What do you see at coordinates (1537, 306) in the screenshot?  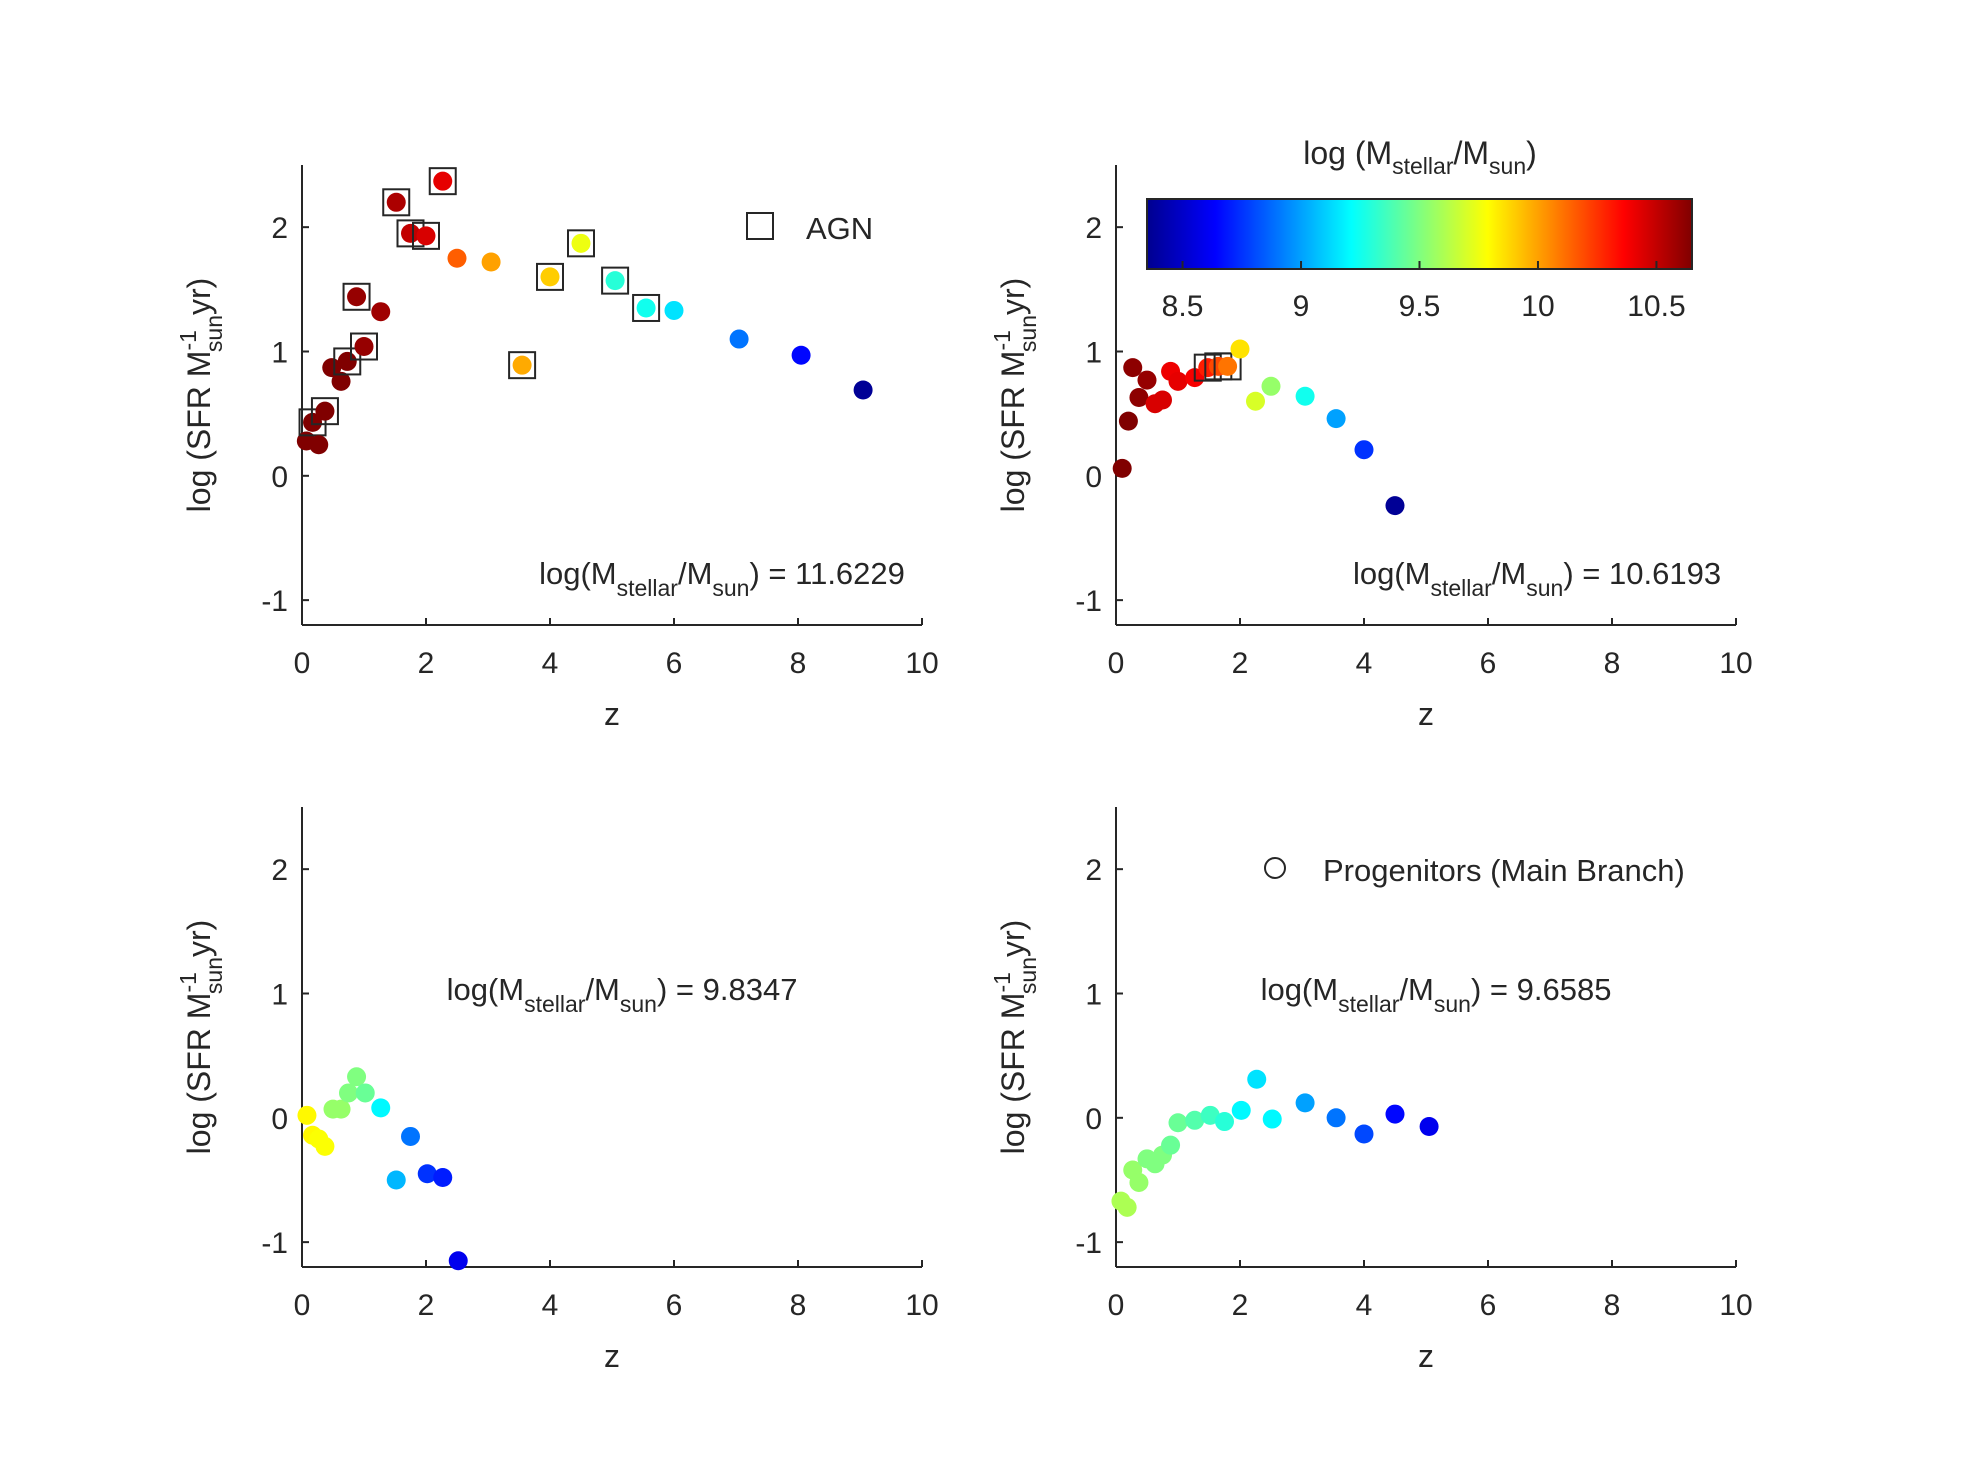 I see `colorbar-tick-label: 10` at bounding box center [1537, 306].